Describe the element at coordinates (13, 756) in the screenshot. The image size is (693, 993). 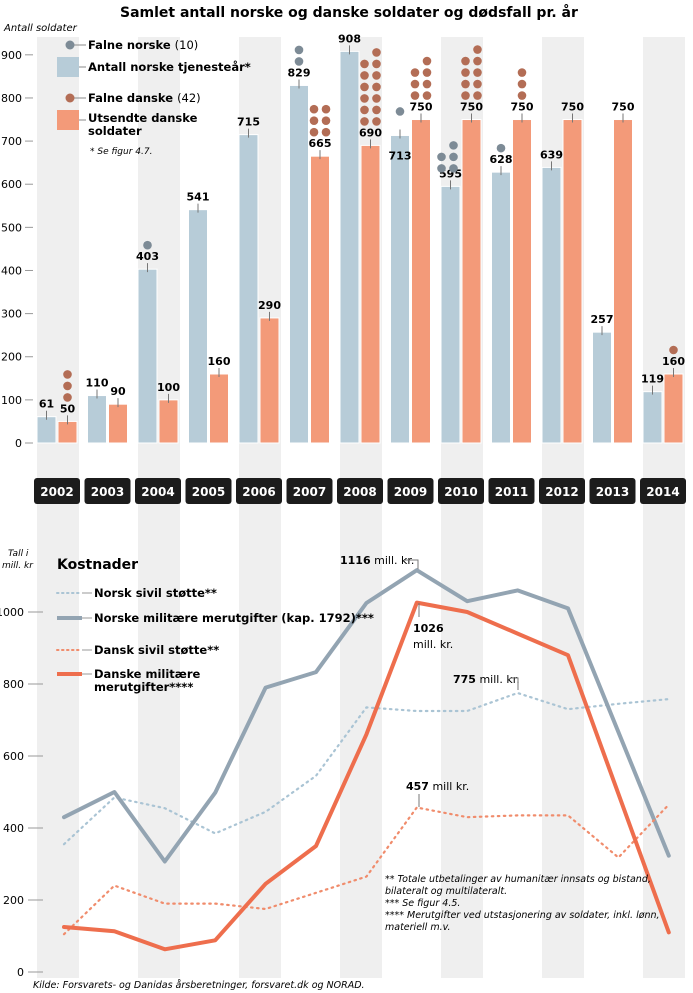
I see `y-tick-label: 600` at that location.